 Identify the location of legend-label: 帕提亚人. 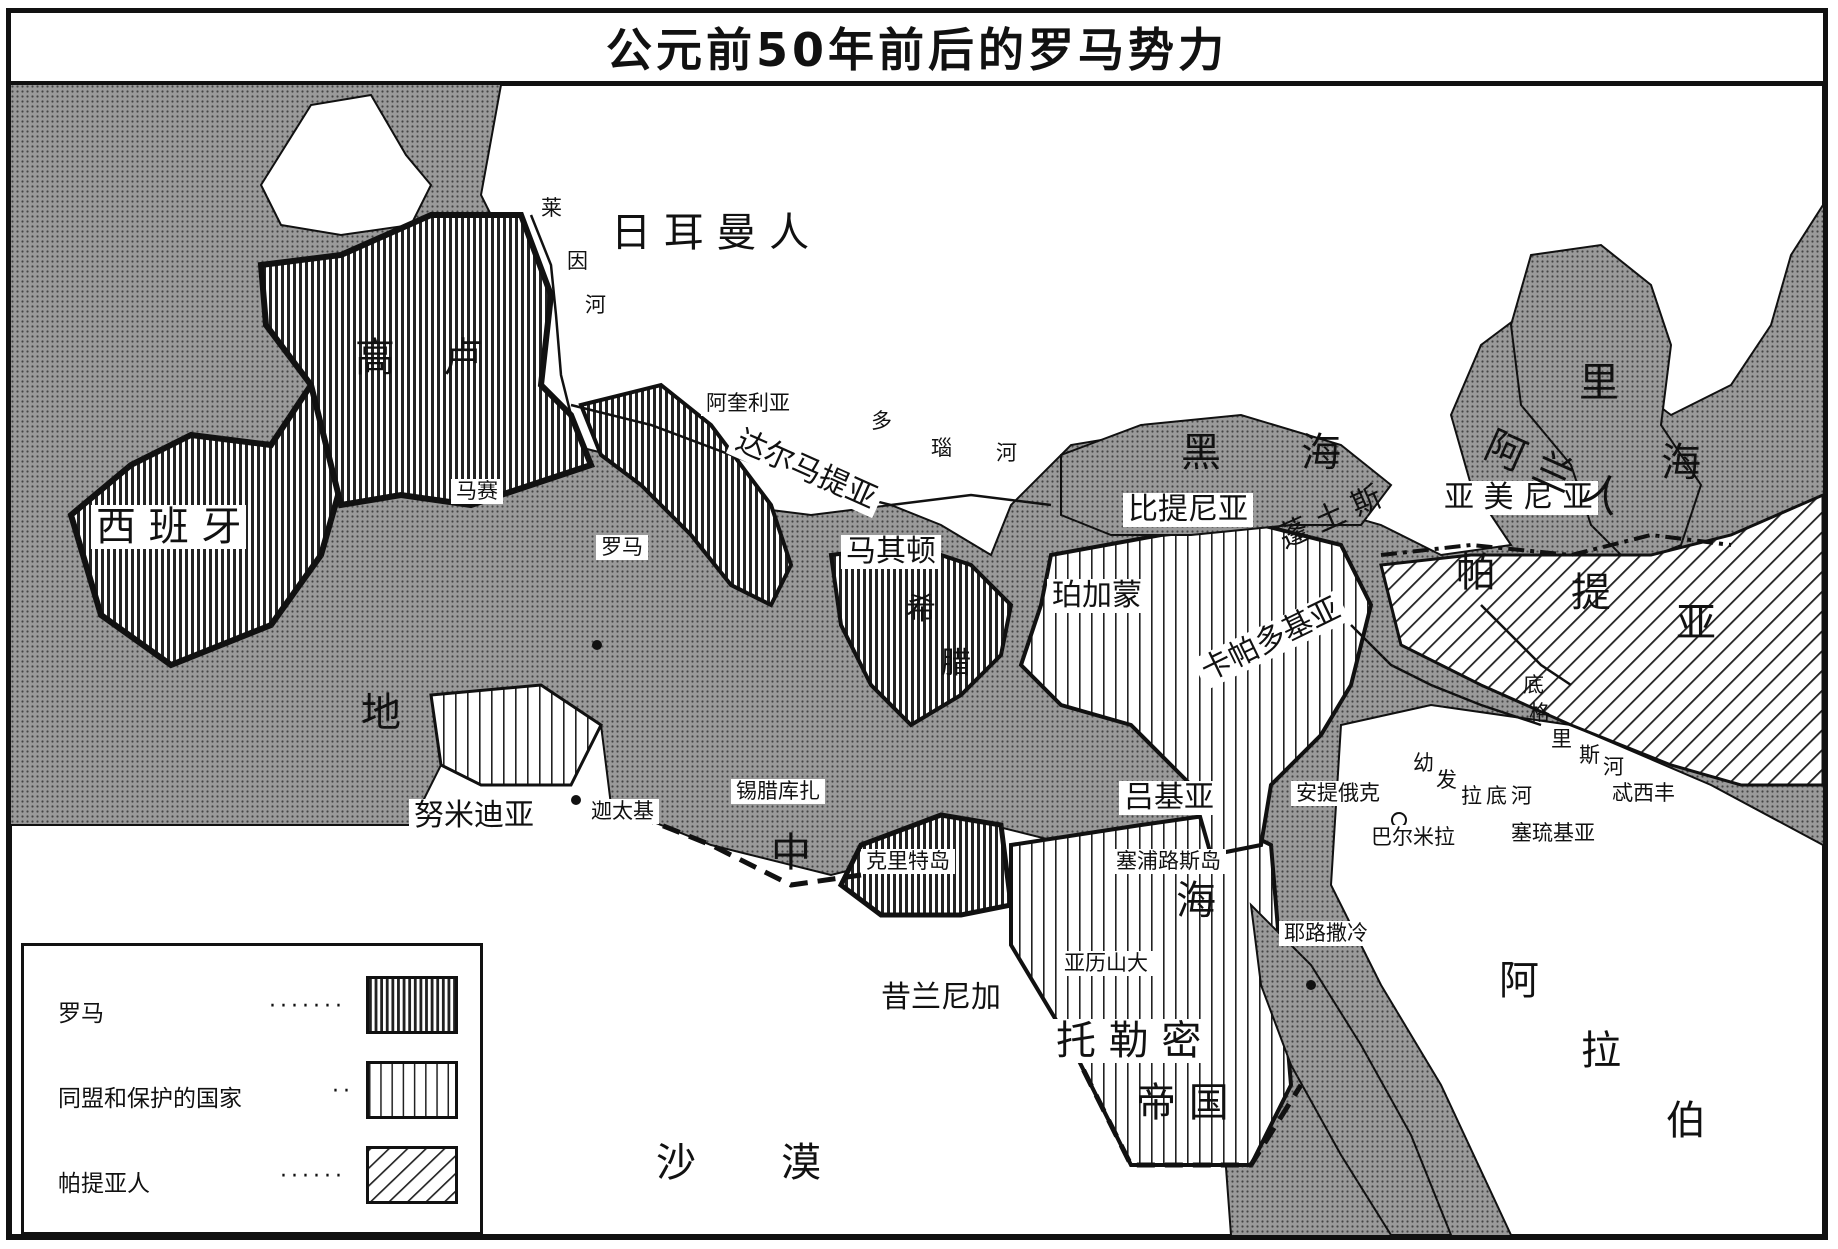
(104, 1184).